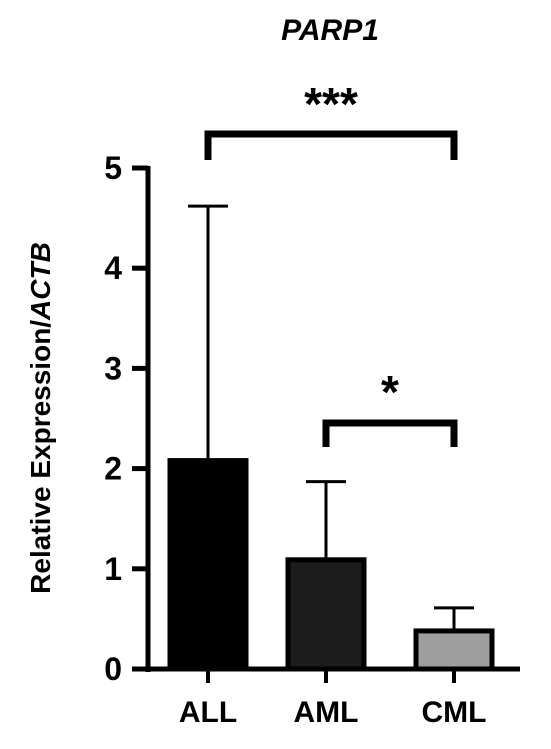 This screenshot has width=551, height=749. What do you see at coordinates (113, 268) in the screenshot?
I see `y-tick-label-4: 4` at bounding box center [113, 268].